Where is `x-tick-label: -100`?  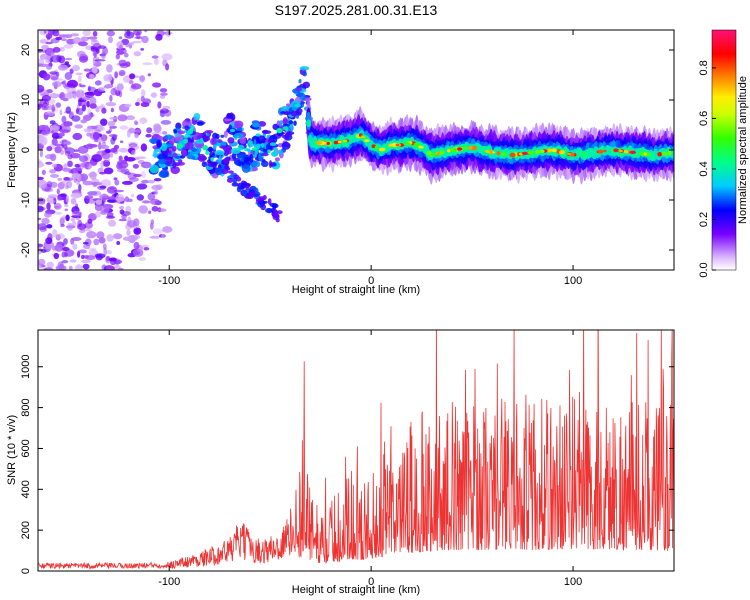
x-tick-label: -100 is located at coordinates (169, 582).